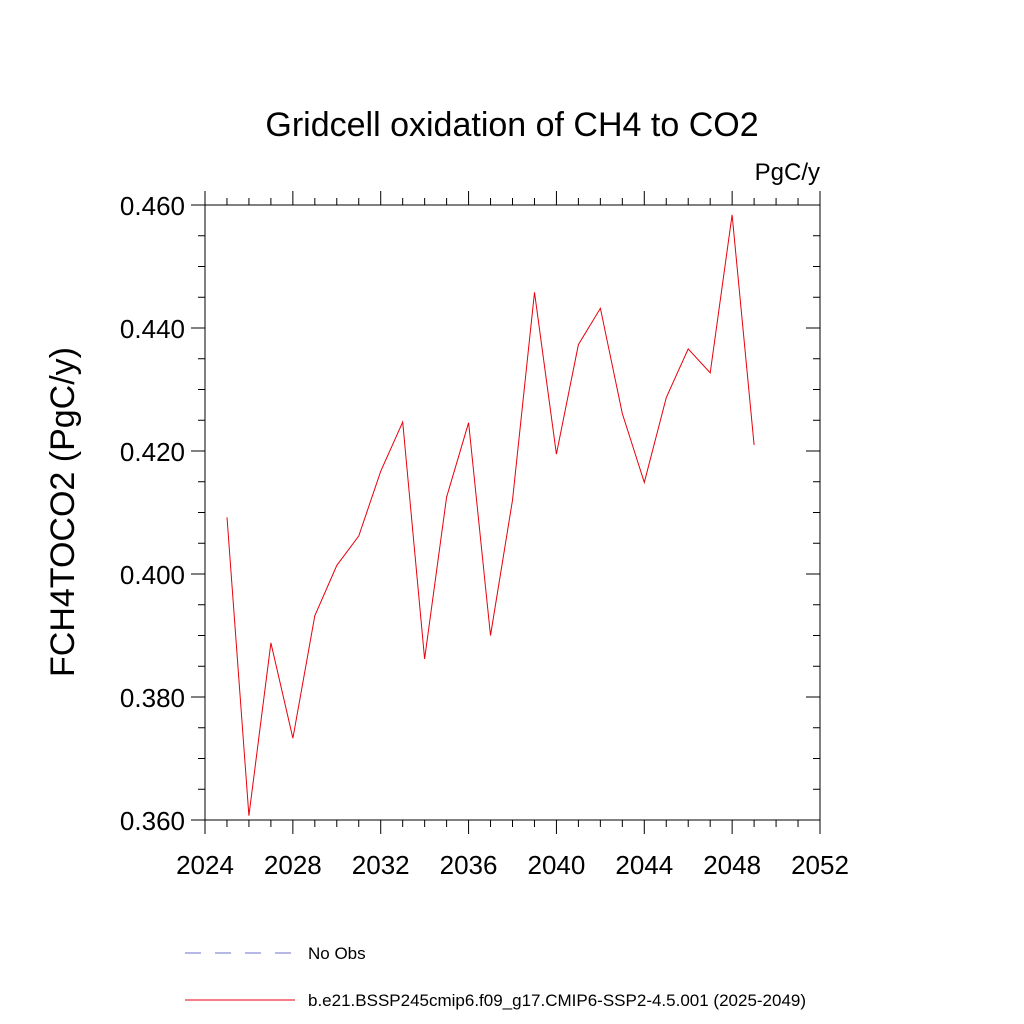 The image size is (1024, 1024). I want to click on y-tick-label: 0.460, so click(152, 206).